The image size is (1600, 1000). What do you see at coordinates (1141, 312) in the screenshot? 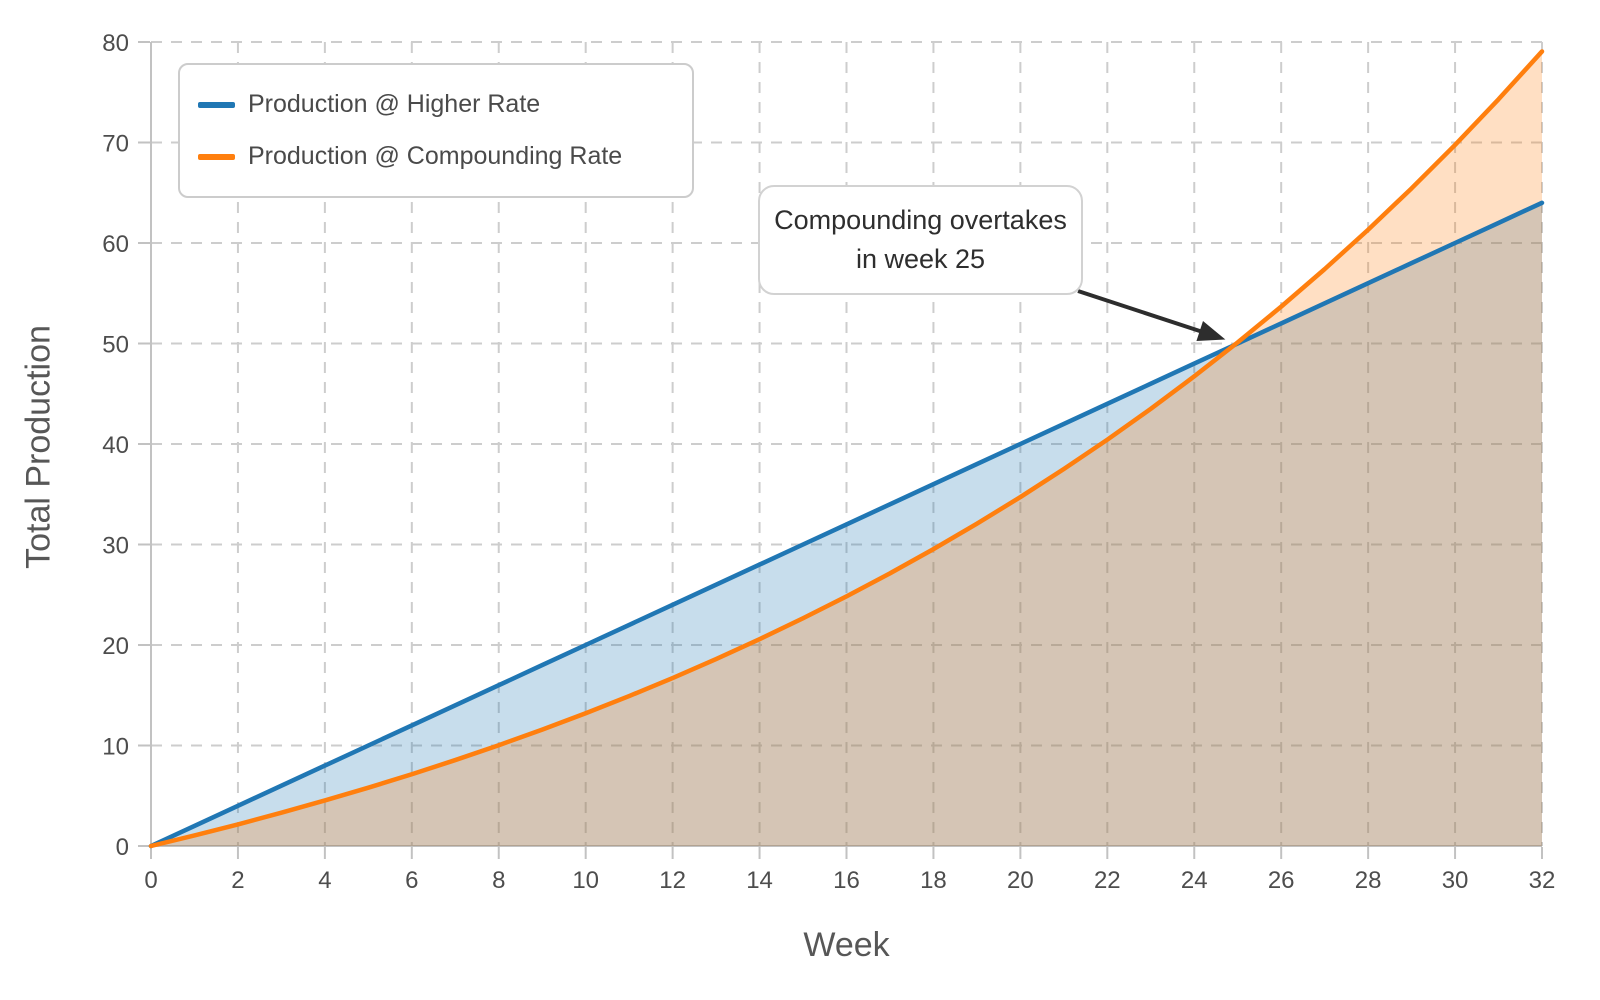
I see `annotation-arrow-line` at bounding box center [1141, 312].